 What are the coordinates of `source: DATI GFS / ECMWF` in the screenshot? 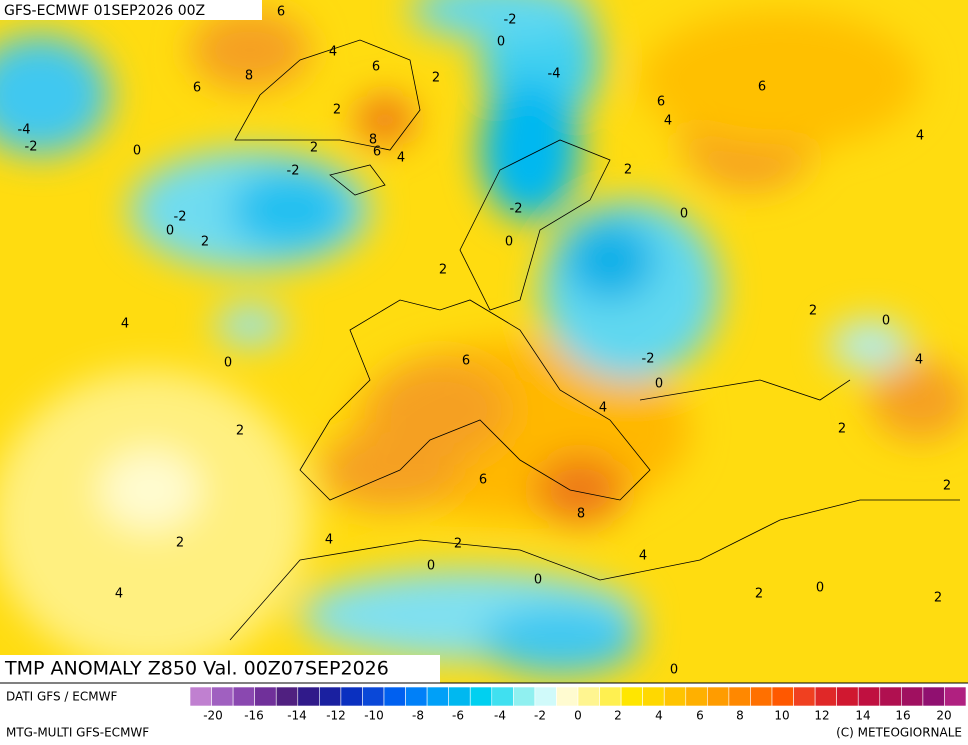 It's located at (61, 697).